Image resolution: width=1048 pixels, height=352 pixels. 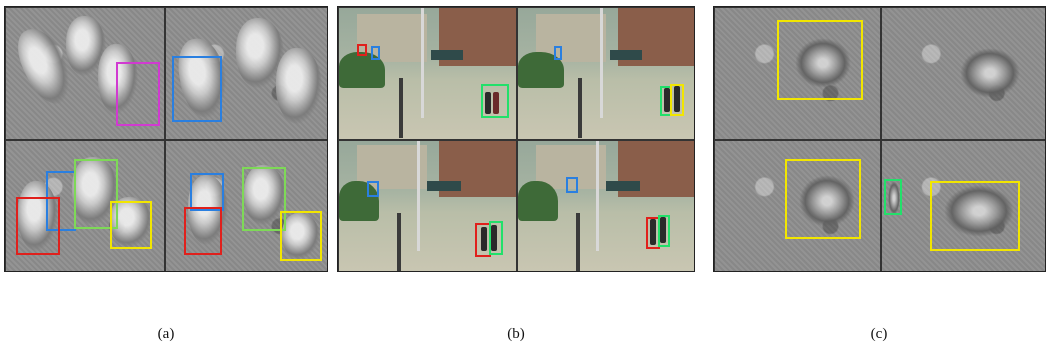 I want to click on bbox-magenta, so click(x=138, y=94).